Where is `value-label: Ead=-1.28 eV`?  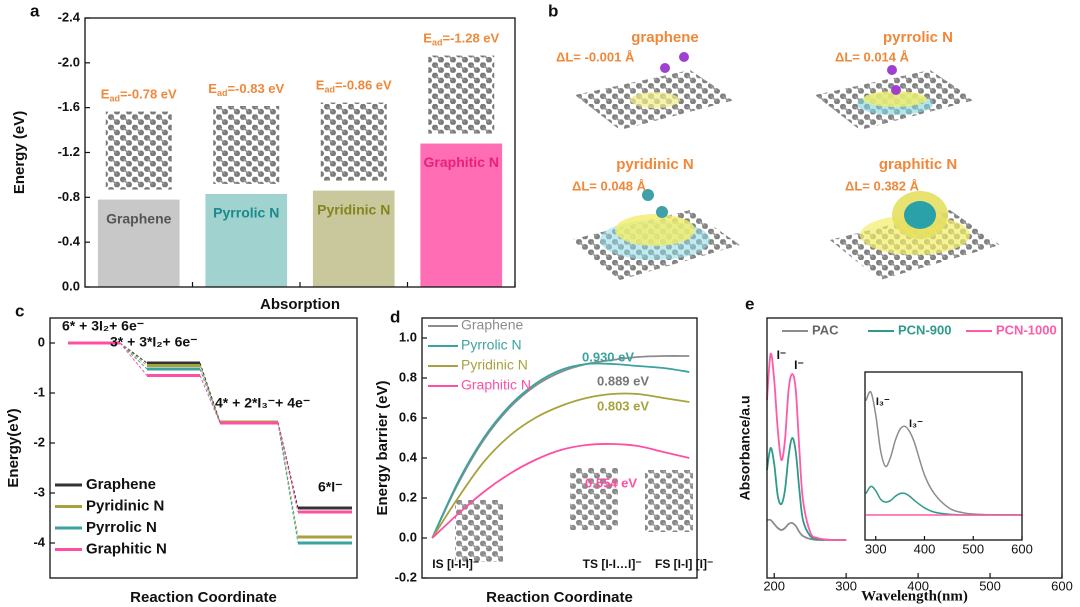
value-label: Ead=-1.28 eV is located at coordinates (461, 39).